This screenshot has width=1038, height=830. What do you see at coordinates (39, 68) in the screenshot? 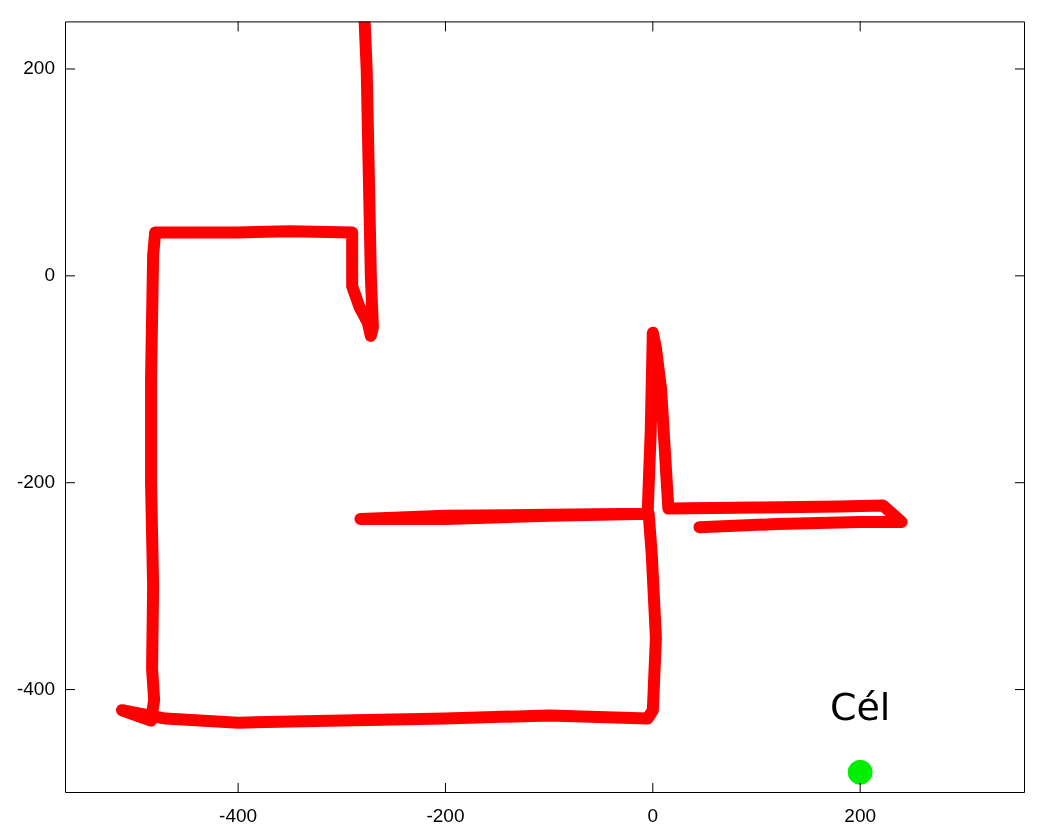
I see `y-tick-label: 200` at bounding box center [39, 68].